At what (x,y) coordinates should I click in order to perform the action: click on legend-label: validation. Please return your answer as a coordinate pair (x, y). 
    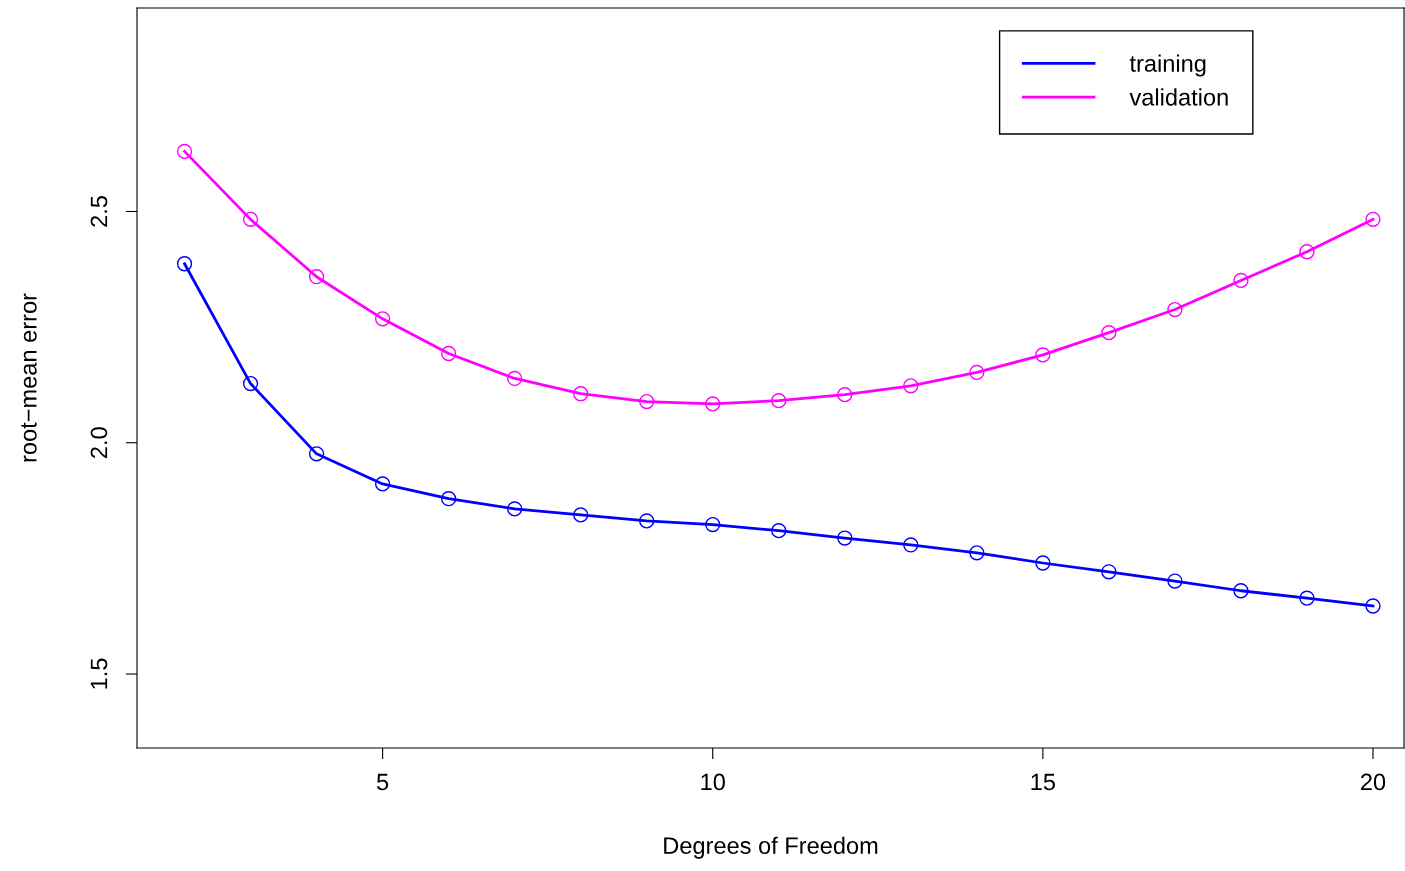
    Looking at the image, I should click on (1178, 97).